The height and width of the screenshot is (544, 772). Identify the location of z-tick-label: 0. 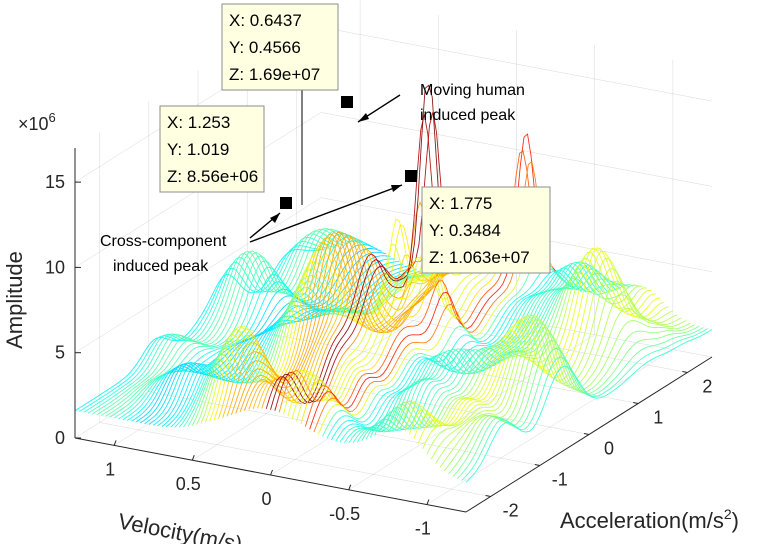
(60, 438).